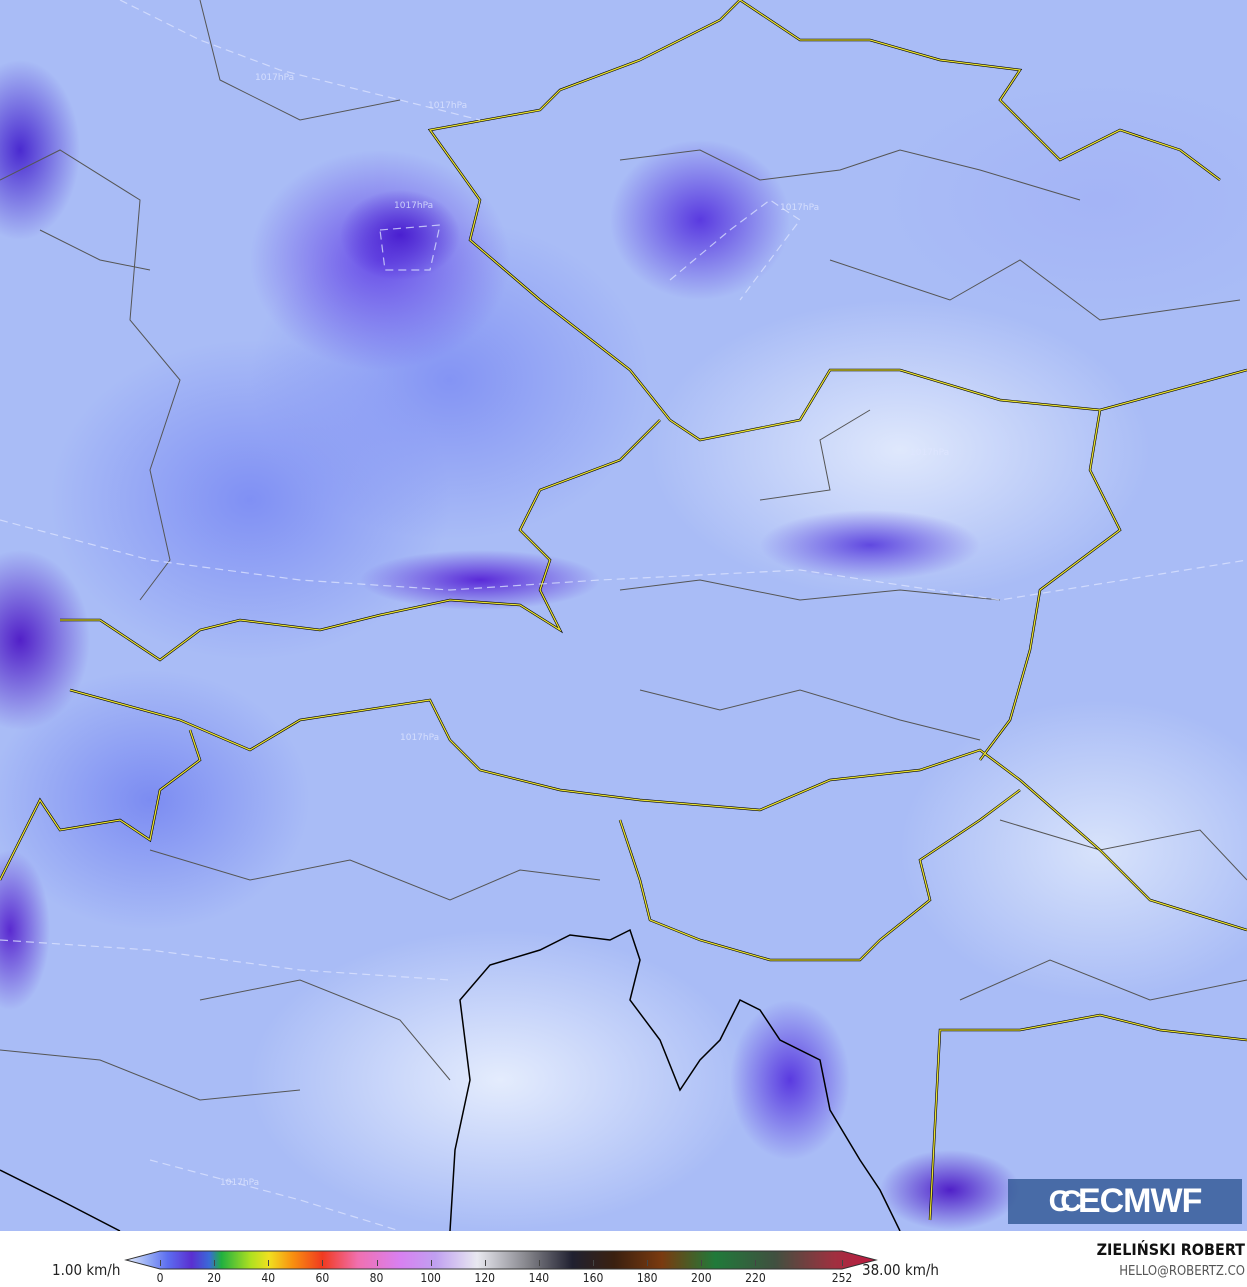 This screenshot has width=1247, height=1287. I want to click on tick-label: 20, so click(214, 1278).